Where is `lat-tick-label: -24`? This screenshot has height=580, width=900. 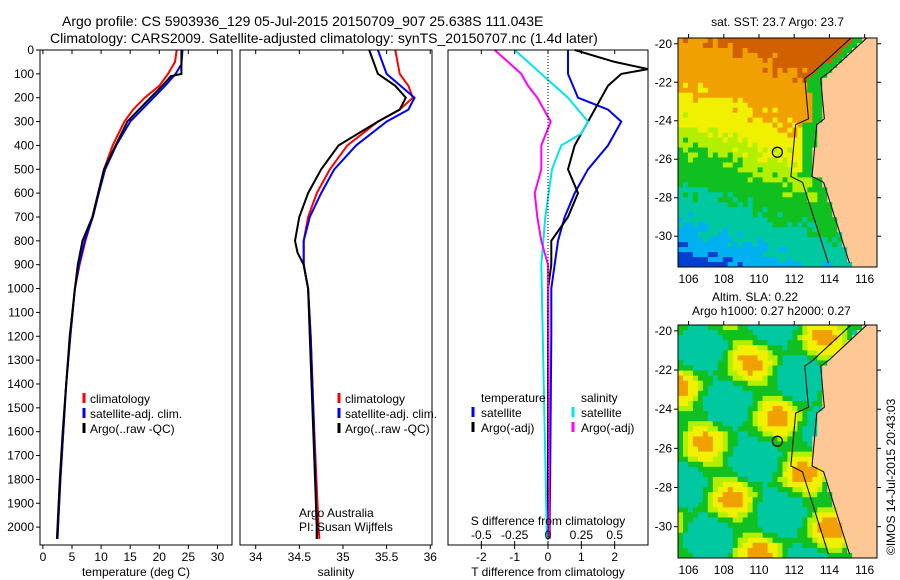 lat-tick-label: -24 is located at coordinates (664, 121).